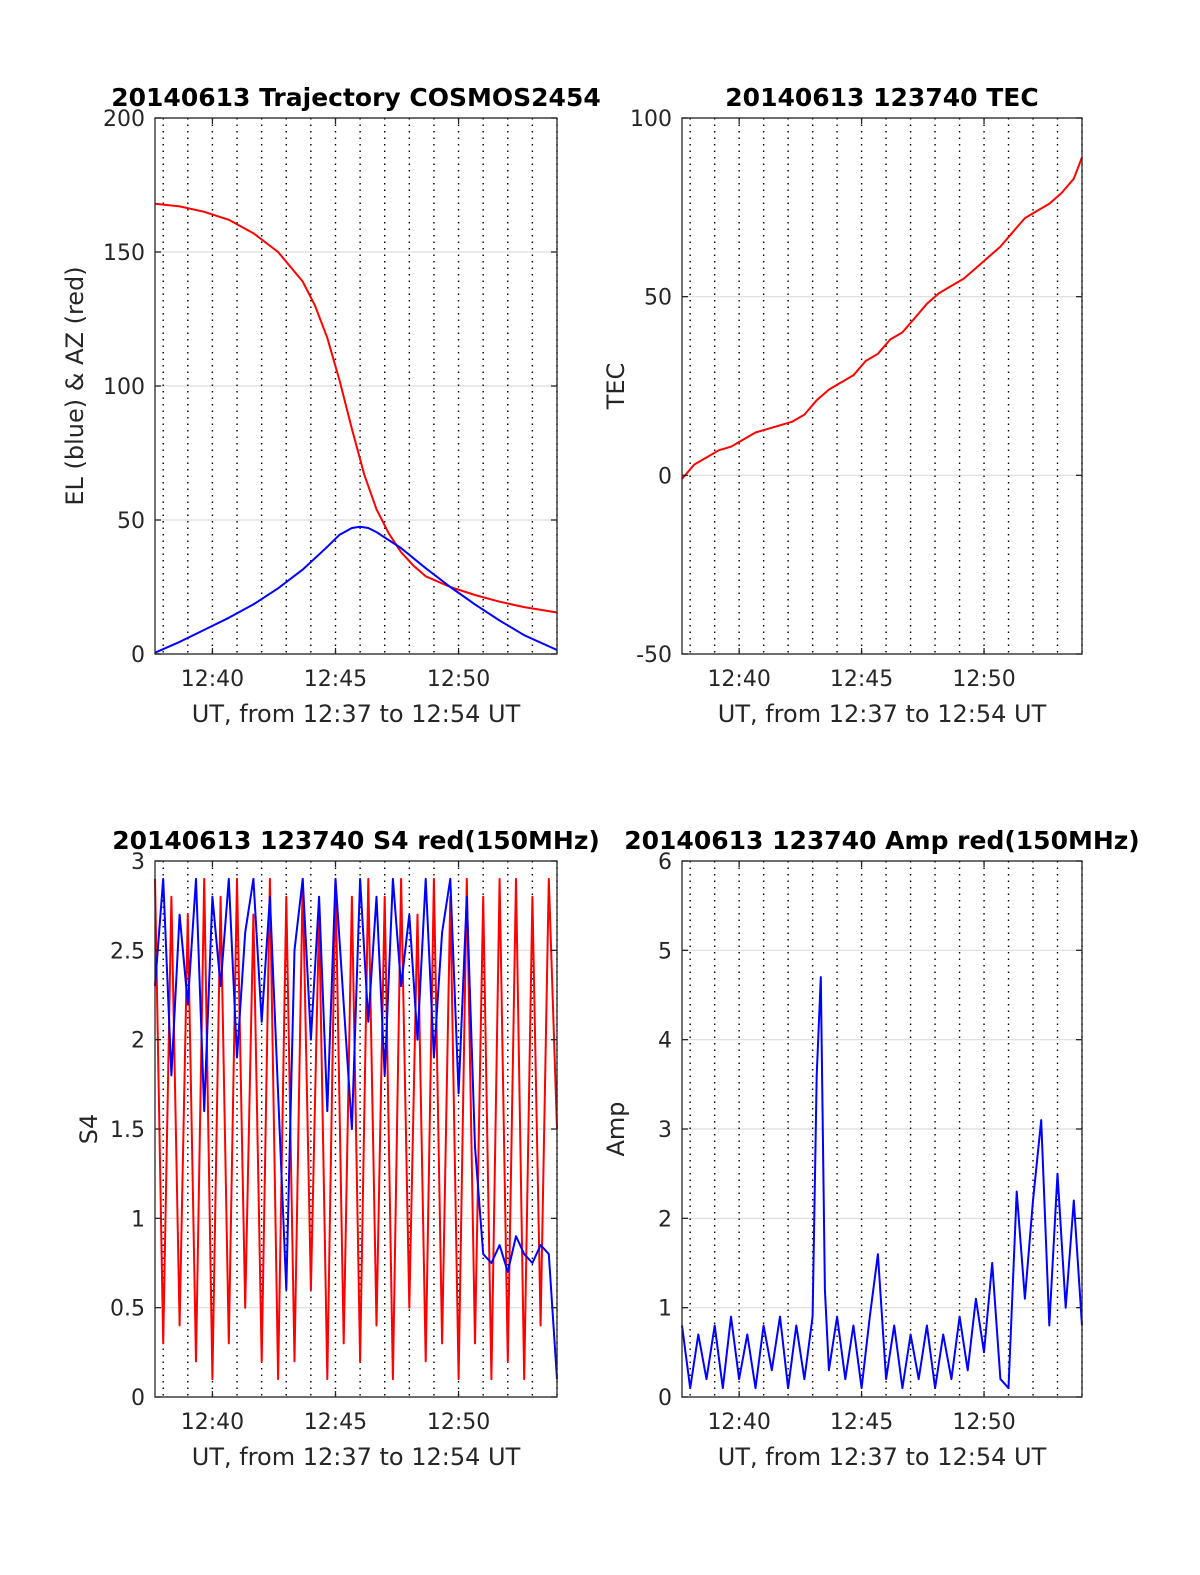 This screenshot has height=1575, width=1200. Describe the element at coordinates (665, 951) in the screenshot. I see `y-tick-label: 5` at that location.